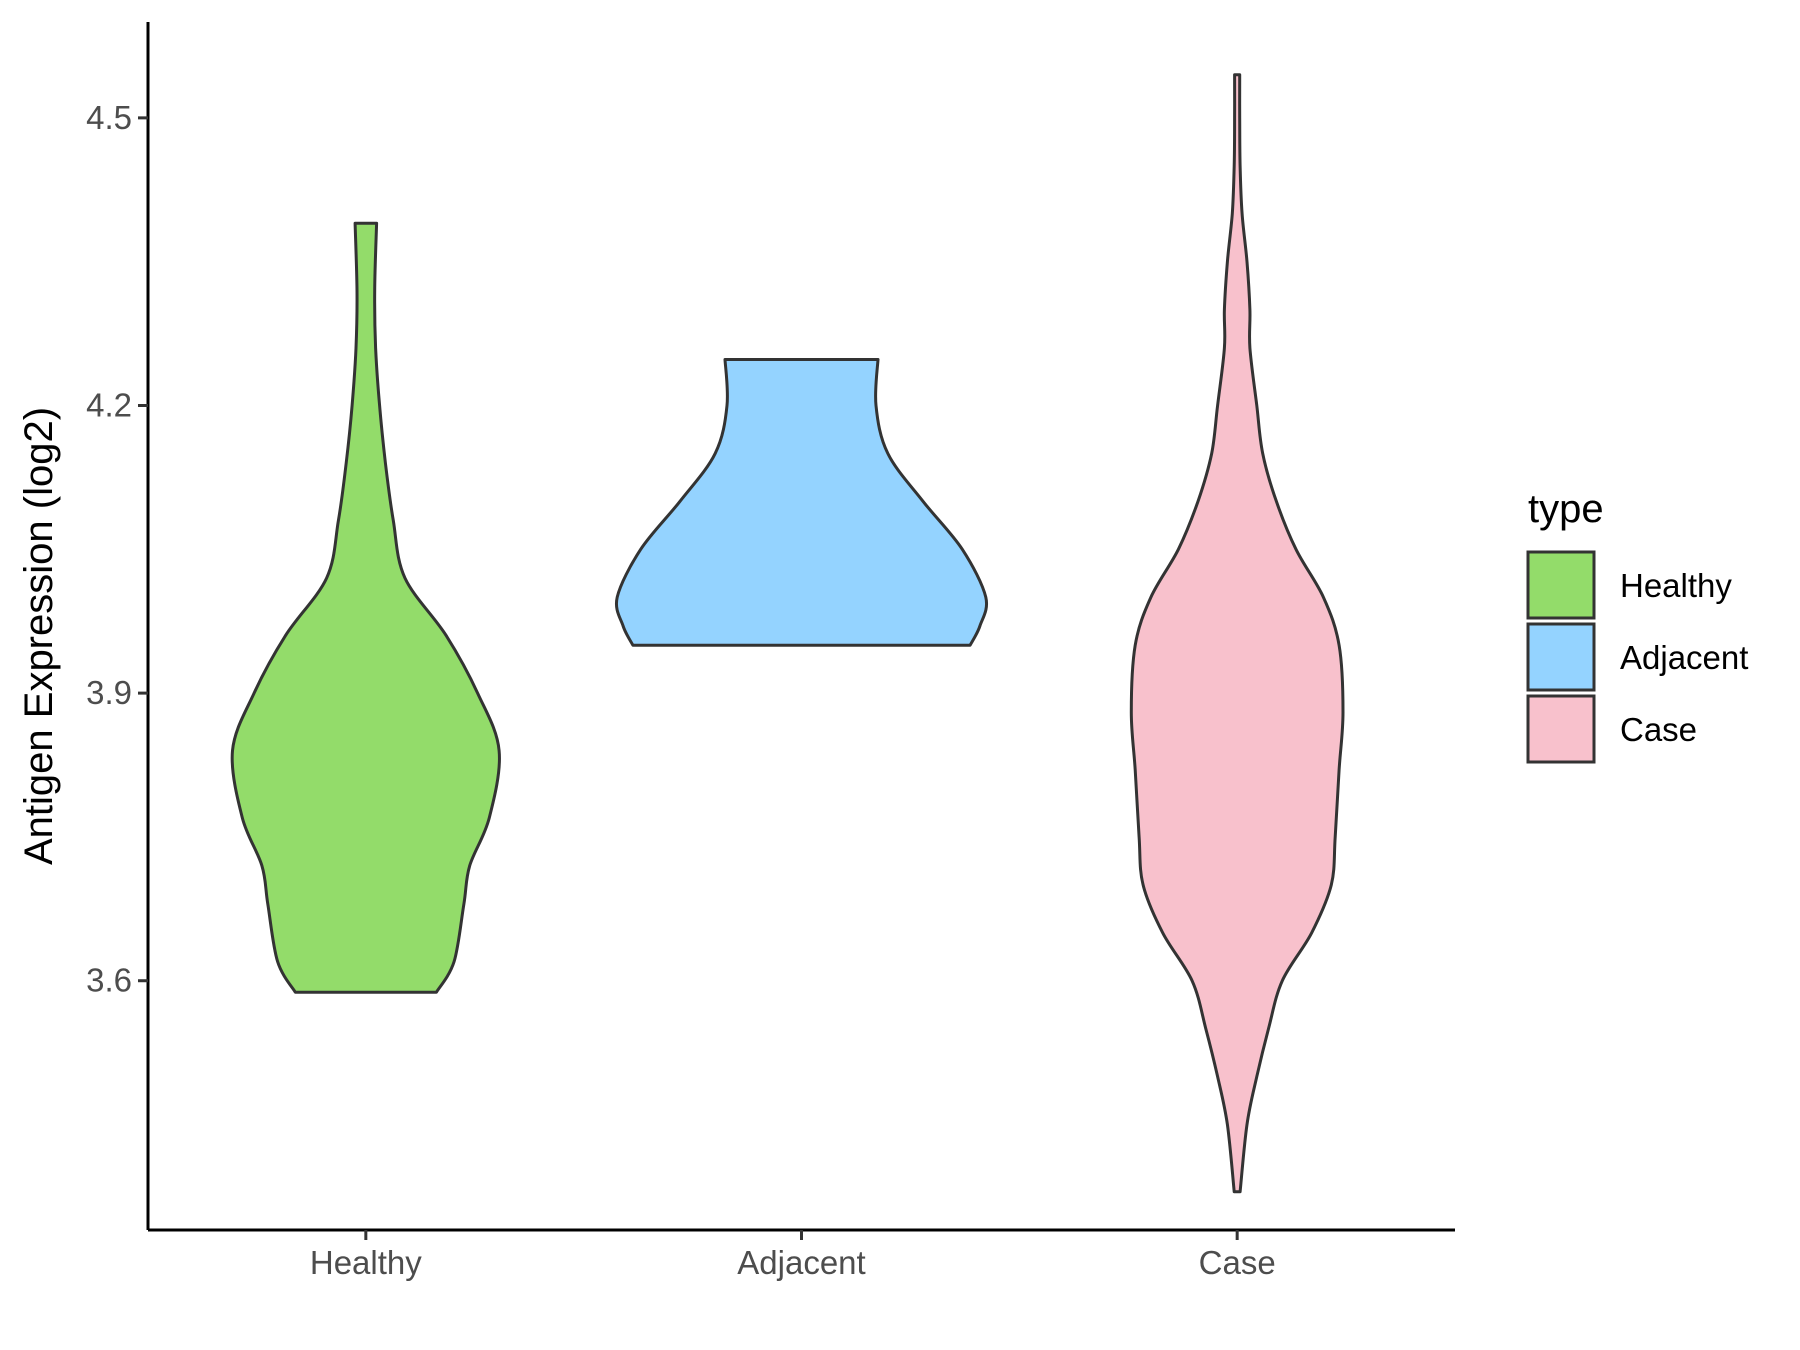  Describe the element at coordinates (109, 404) in the screenshot. I see `y-tick-label: 4.2` at that location.